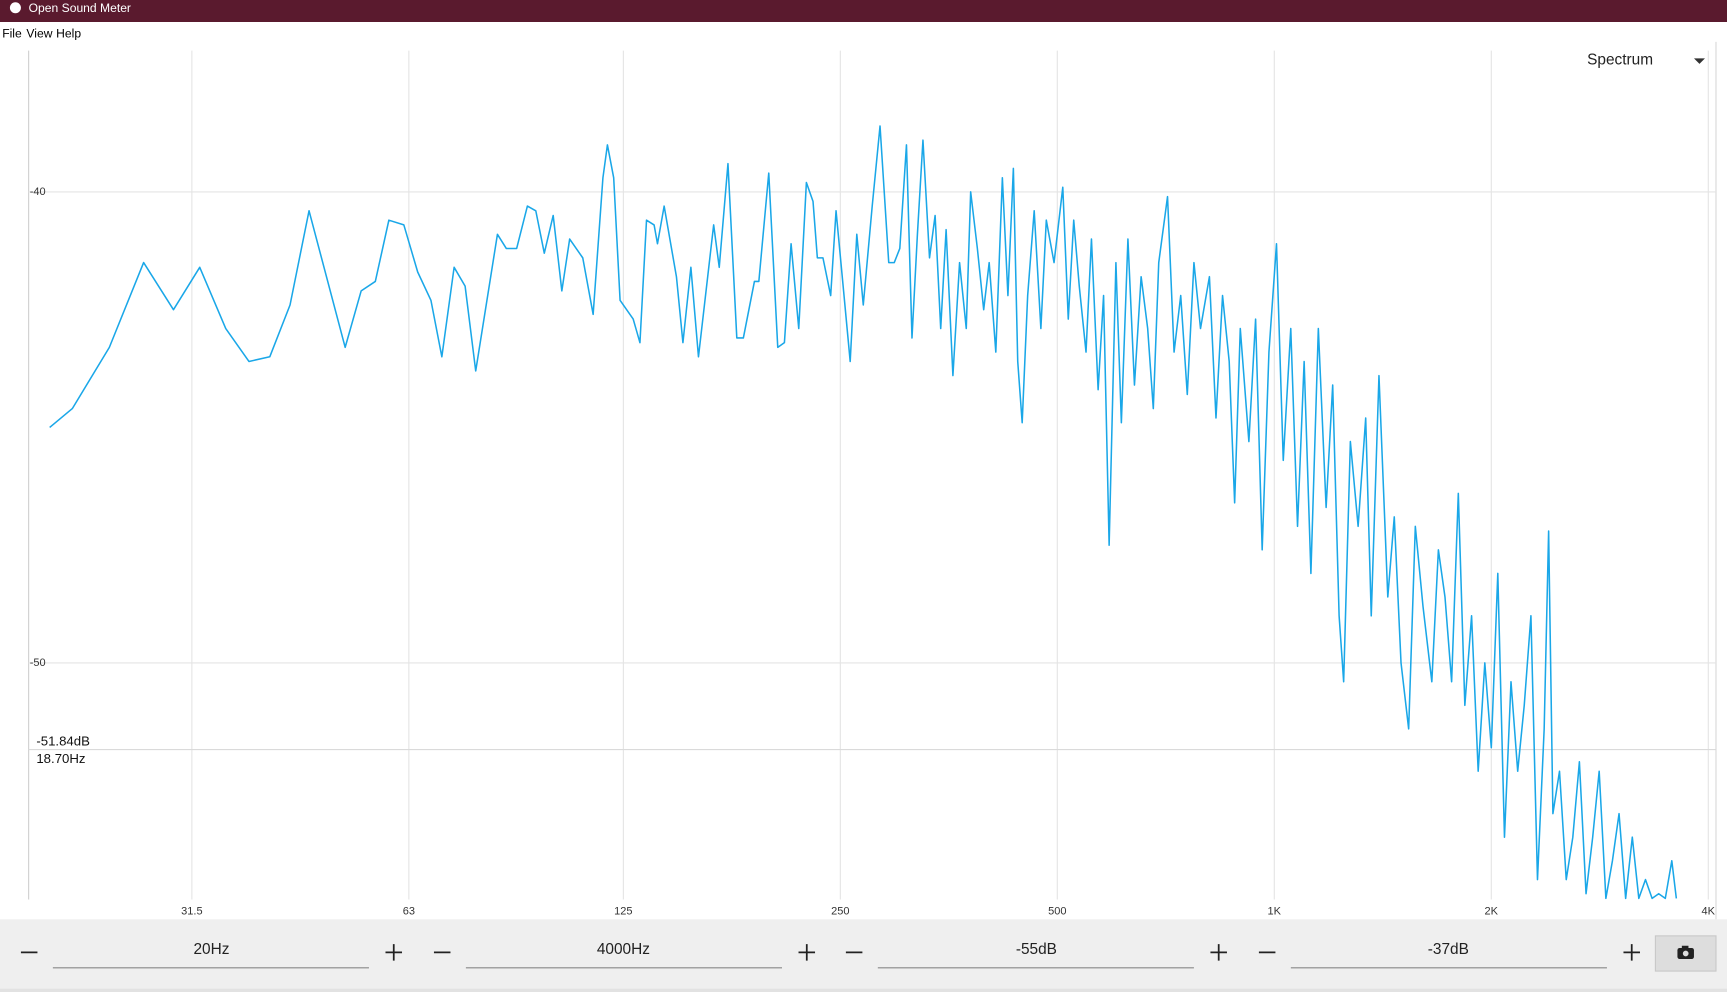  Describe the element at coordinates (1492, 912) in the screenshot. I see `x-tick-label: 2K` at that location.